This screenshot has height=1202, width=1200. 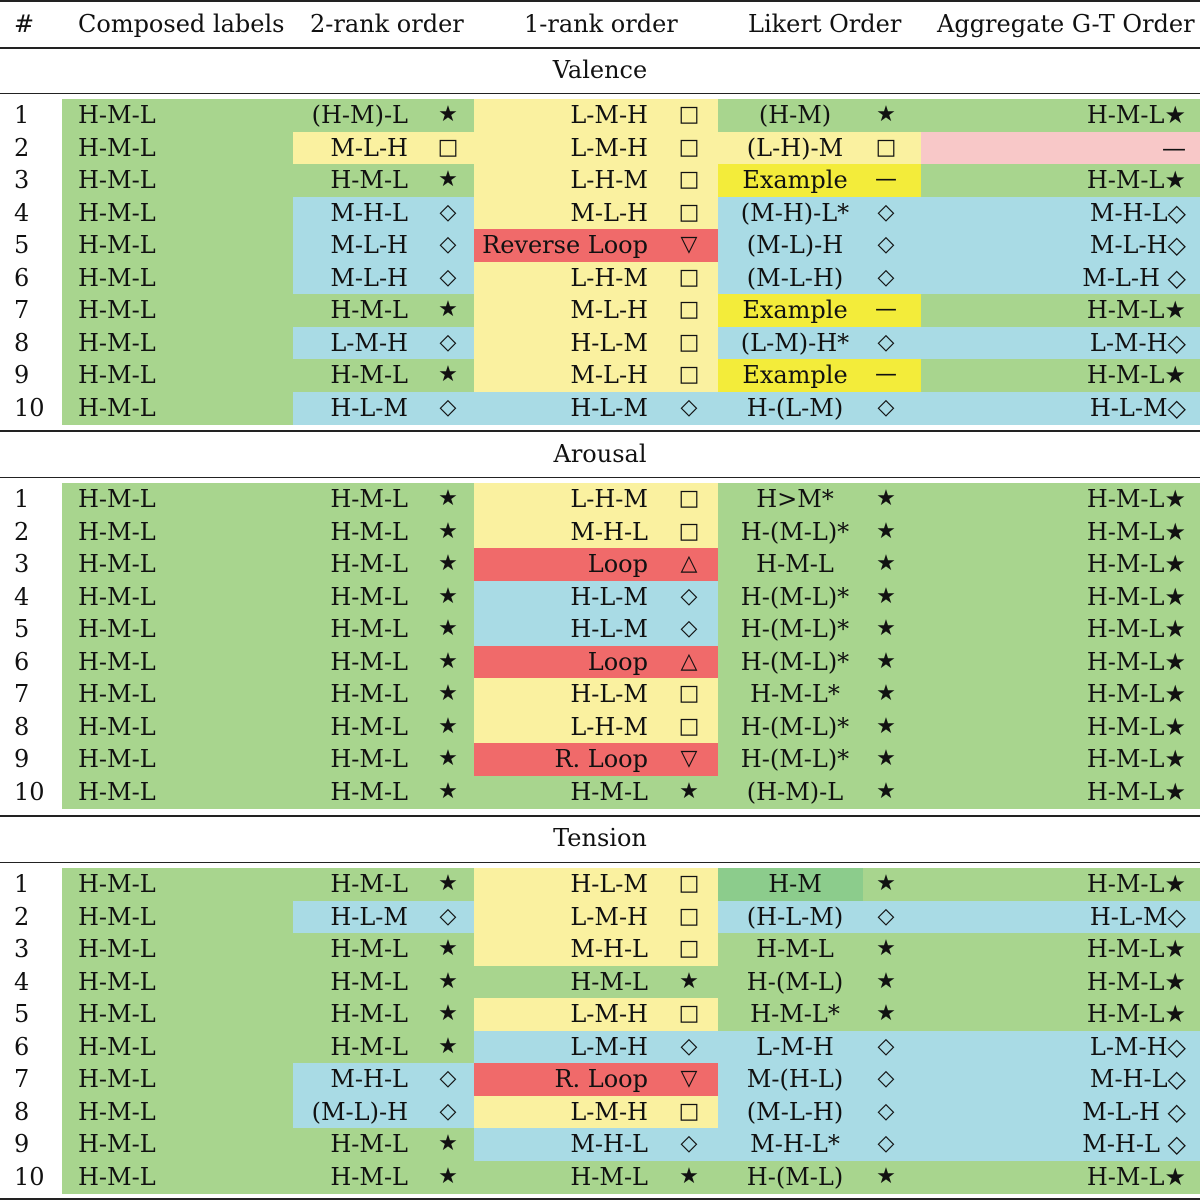 I want to click on one-rank-symbol-icon: △, so click(x=689, y=563).